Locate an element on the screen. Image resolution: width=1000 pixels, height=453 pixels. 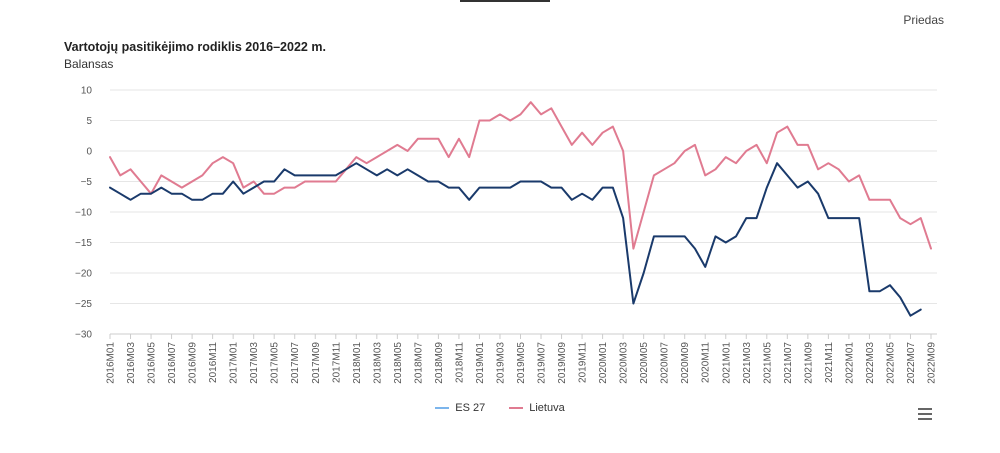
y-tick-label: 0 is located at coordinates (89, 152).